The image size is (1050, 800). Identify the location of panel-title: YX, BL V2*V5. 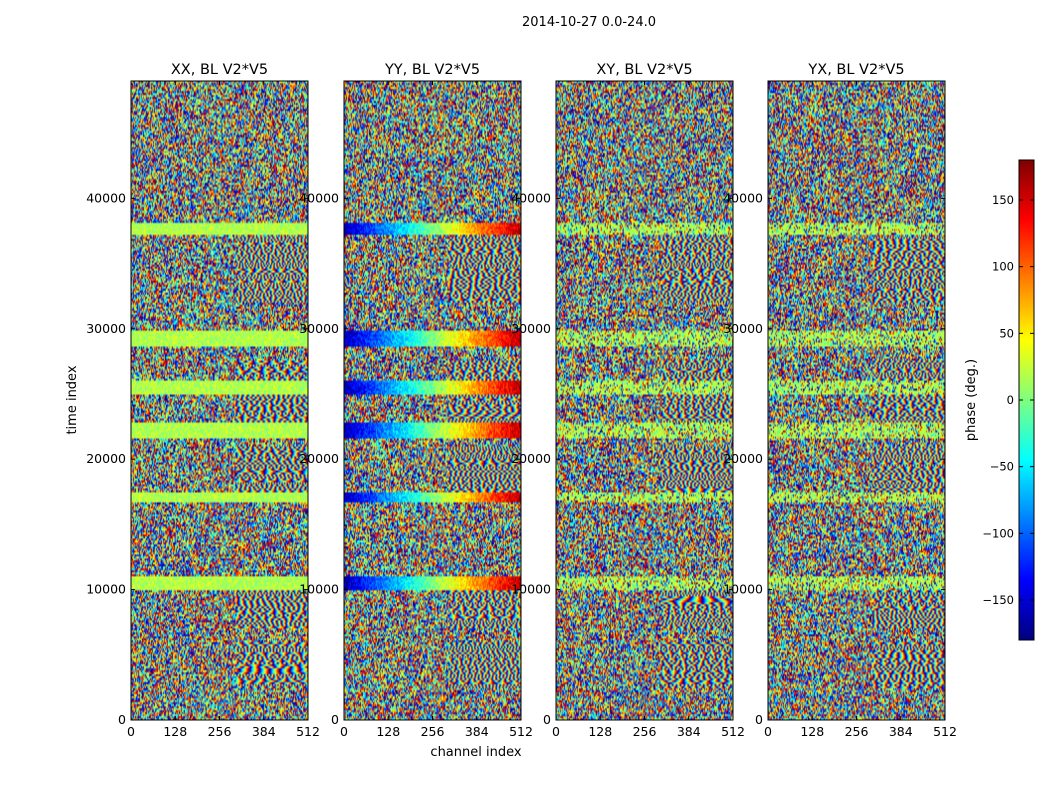
(855, 70).